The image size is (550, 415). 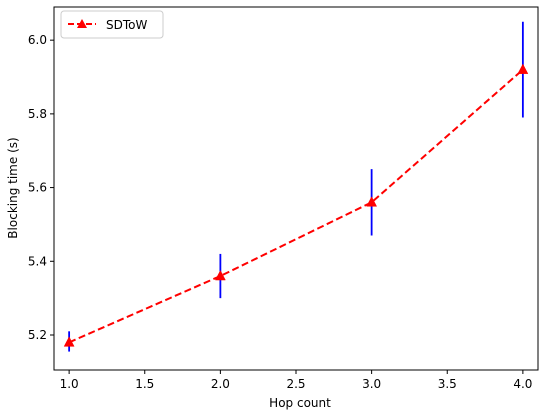 What do you see at coordinates (300, 403) in the screenshot?
I see `x-axis-label: Hop count` at bounding box center [300, 403].